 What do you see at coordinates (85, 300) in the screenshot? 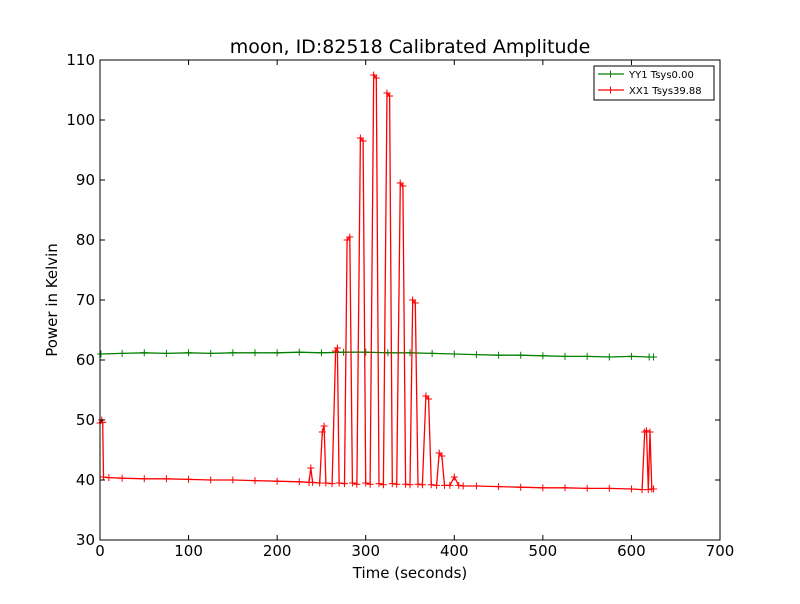
I see `y-tick-label: 70` at bounding box center [85, 300].